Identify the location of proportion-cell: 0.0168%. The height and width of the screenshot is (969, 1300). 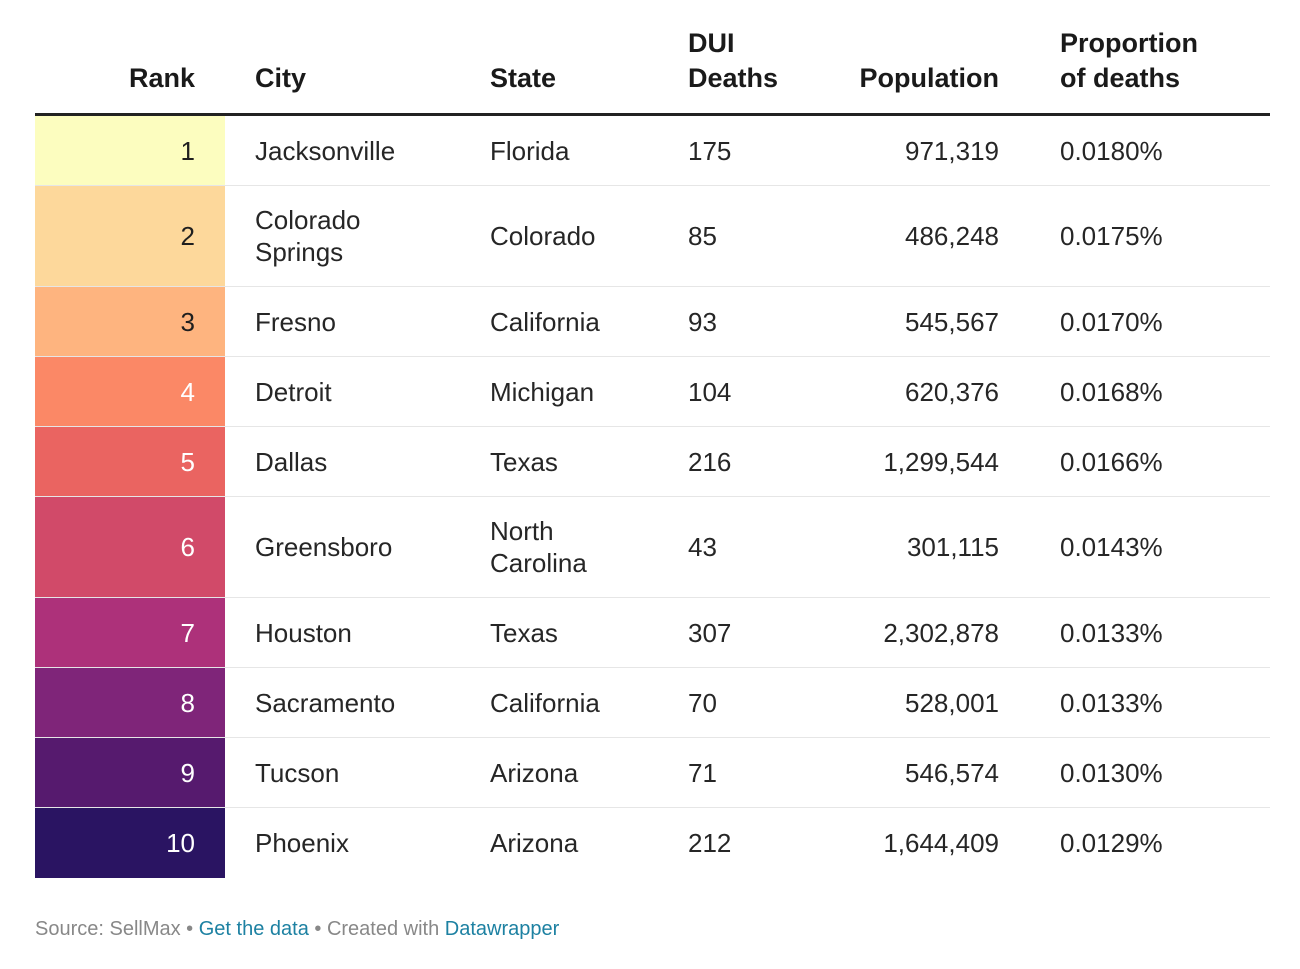
(1111, 391).